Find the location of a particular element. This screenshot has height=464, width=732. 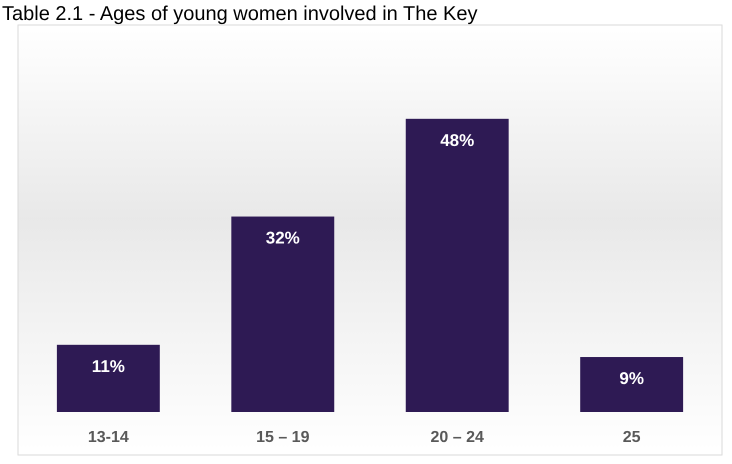

x-tick-label: 20 – 24 is located at coordinates (457, 437).